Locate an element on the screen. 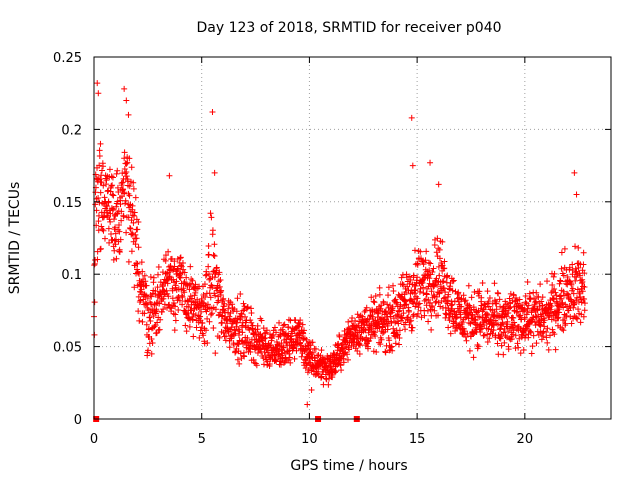 The image size is (640, 480). x-tick-label: 5 is located at coordinates (202, 439).